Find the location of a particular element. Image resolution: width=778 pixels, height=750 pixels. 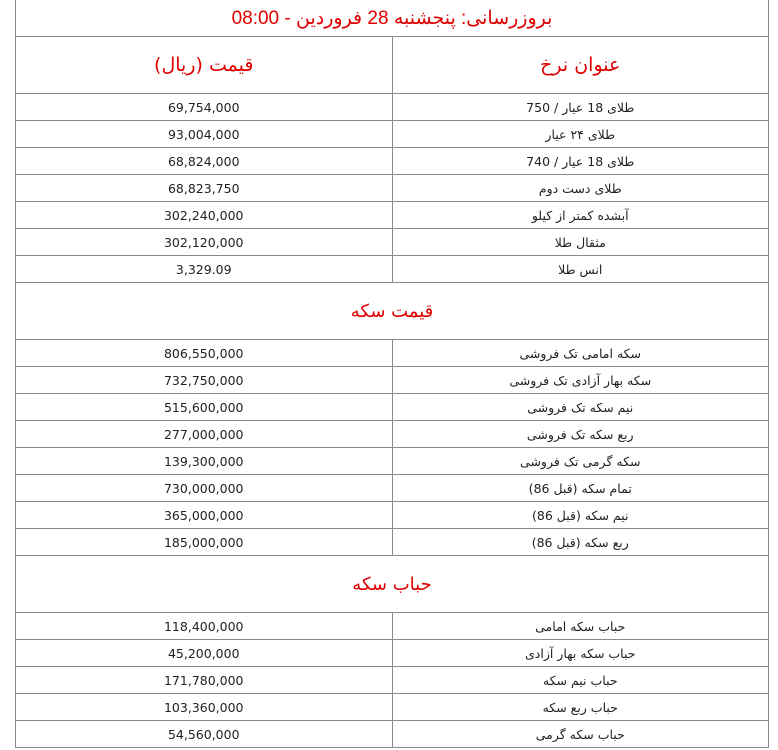

rate-price: 139,300,000 is located at coordinates (204, 461).